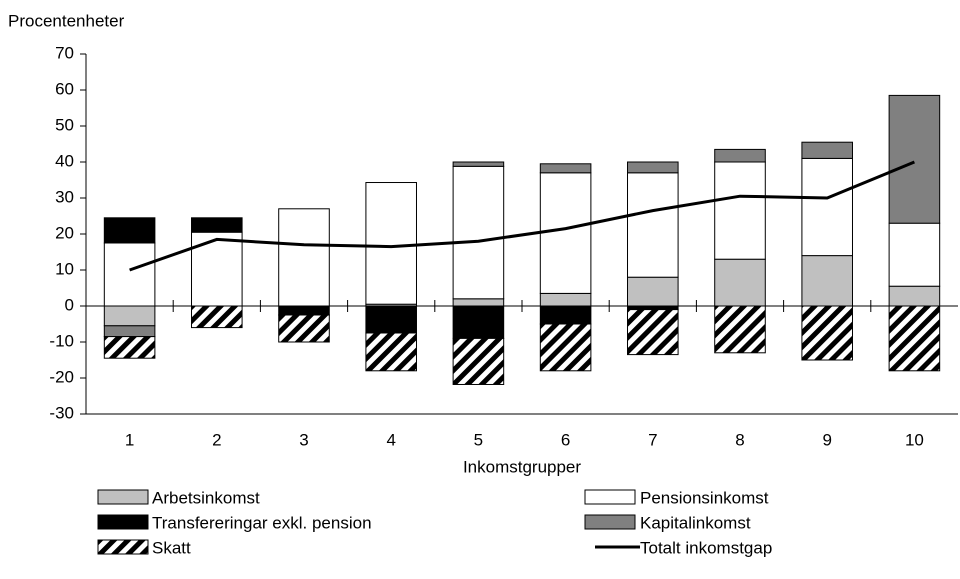 The image size is (960, 579). I want to click on y-tick-label: 10, so click(64, 268).